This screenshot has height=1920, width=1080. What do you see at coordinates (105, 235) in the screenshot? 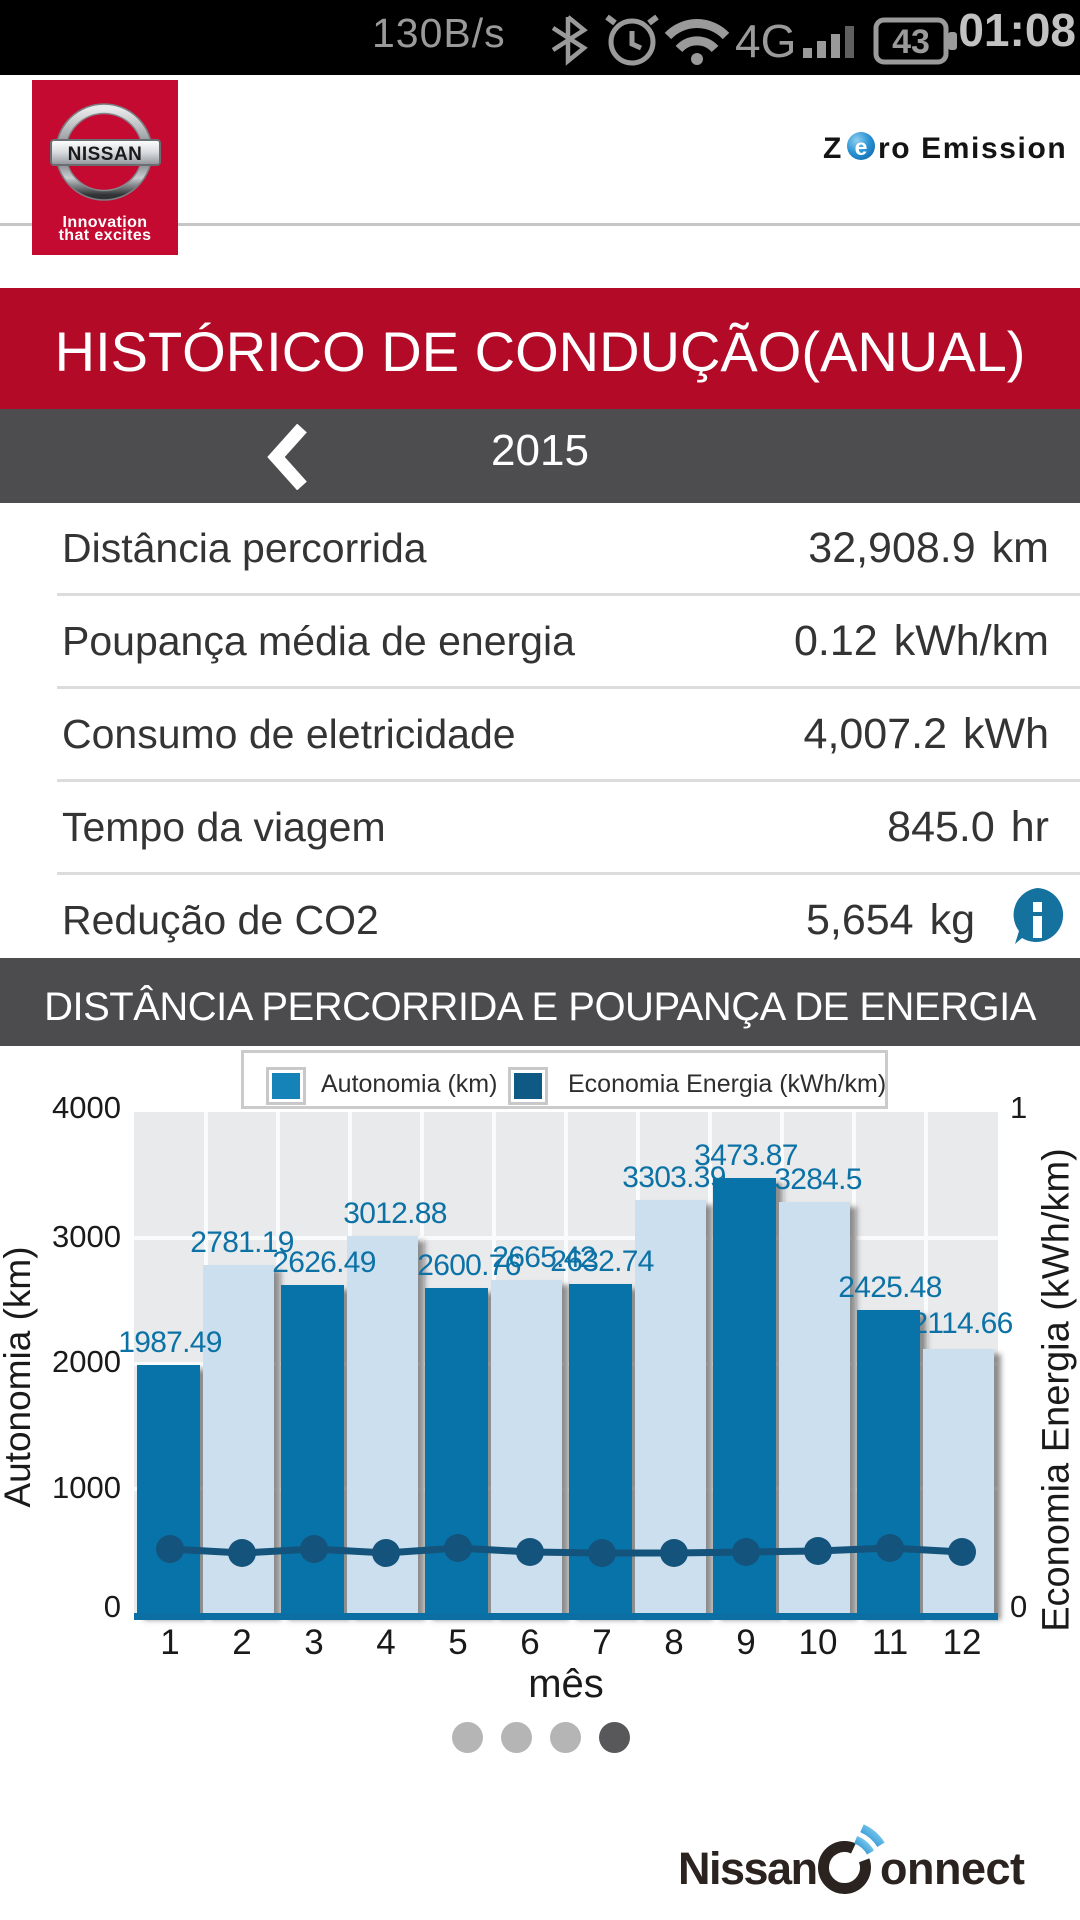
I see `svg-text: that excites` at bounding box center [105, 235].